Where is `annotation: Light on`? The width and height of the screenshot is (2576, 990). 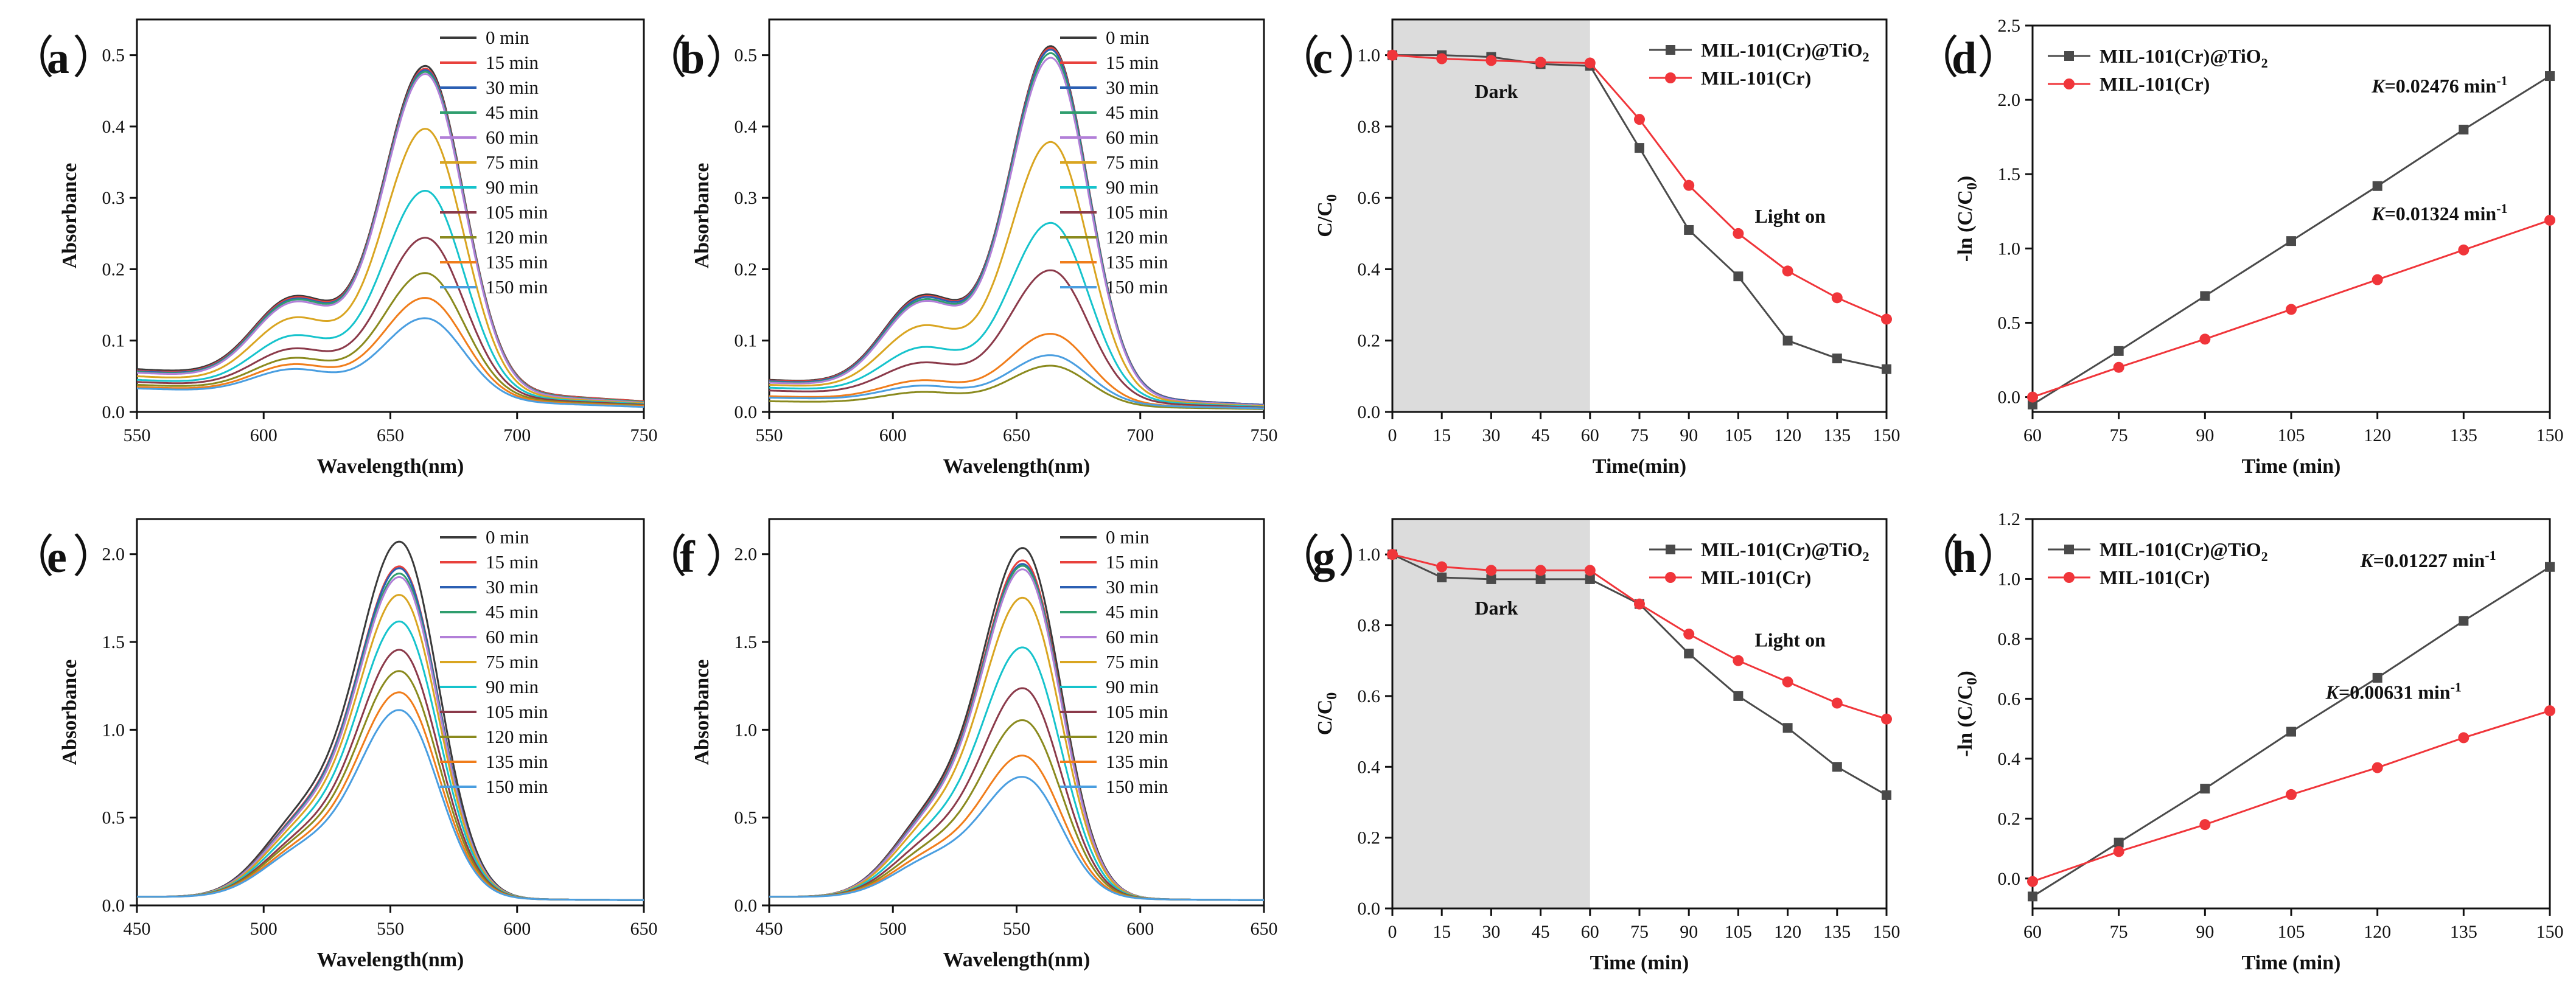 annotation: Light on is located at coordinates (1790, 639).